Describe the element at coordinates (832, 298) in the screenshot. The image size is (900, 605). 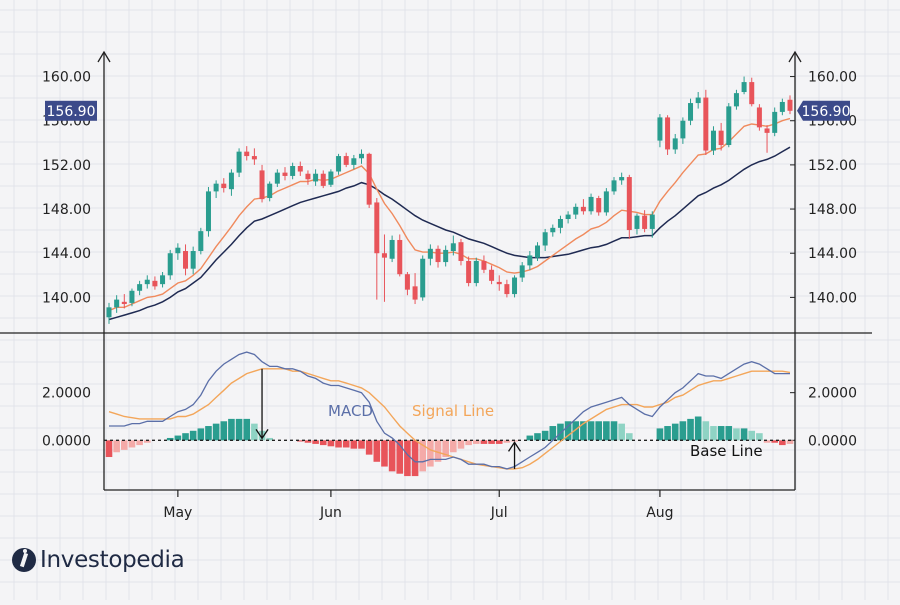
I see `price-tick-label-right: 140.00` at that location.